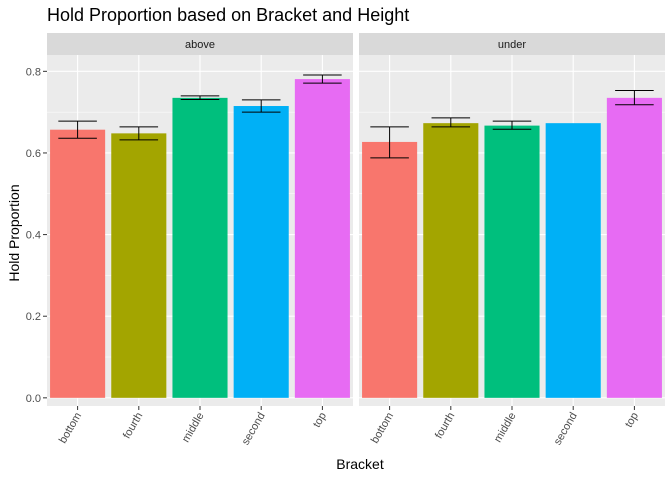 The width and height of the screenshot is (672, 480). I want to click on bar-under-second, so click(573, 260).